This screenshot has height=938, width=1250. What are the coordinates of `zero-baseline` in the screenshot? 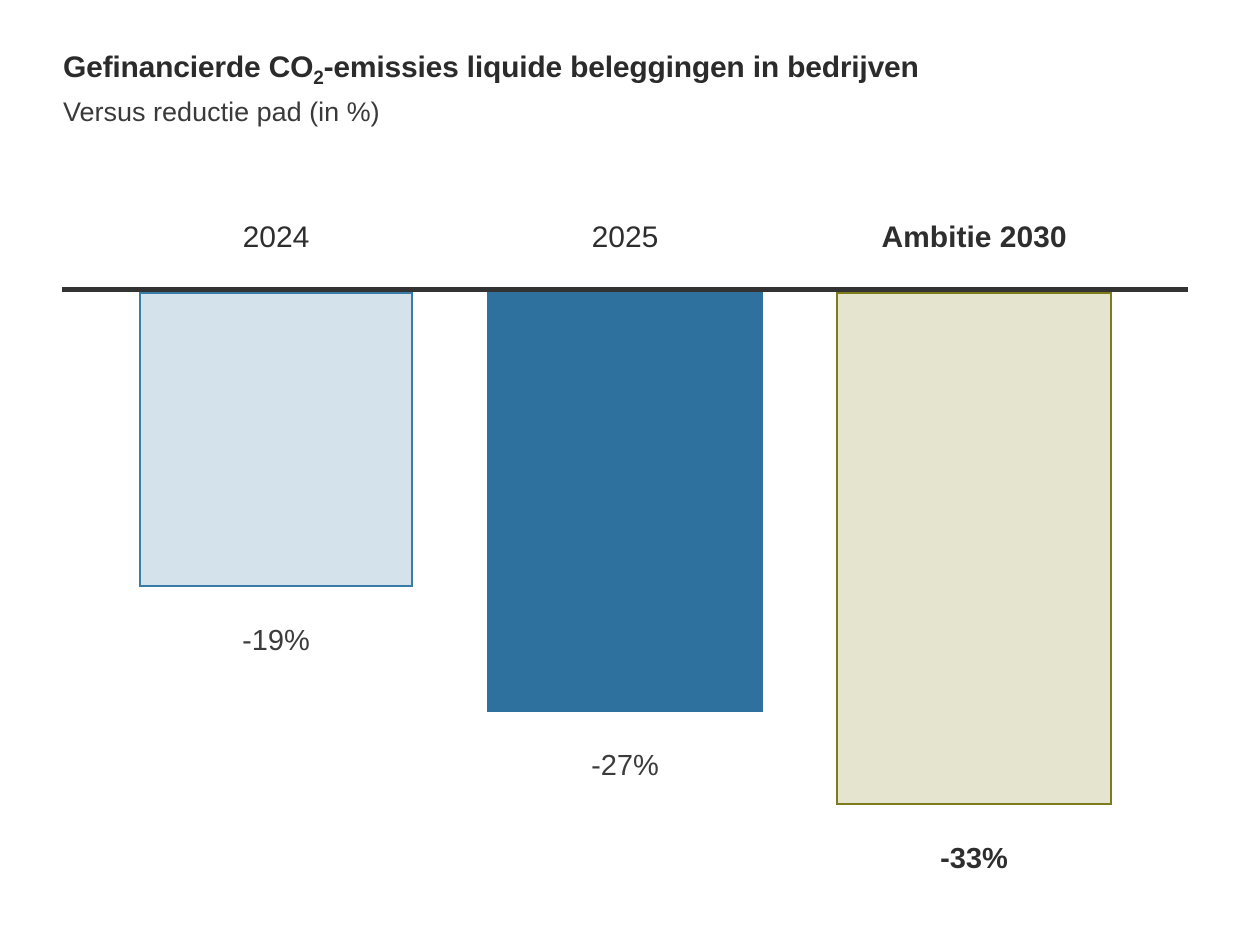 It's located at (625, 289).